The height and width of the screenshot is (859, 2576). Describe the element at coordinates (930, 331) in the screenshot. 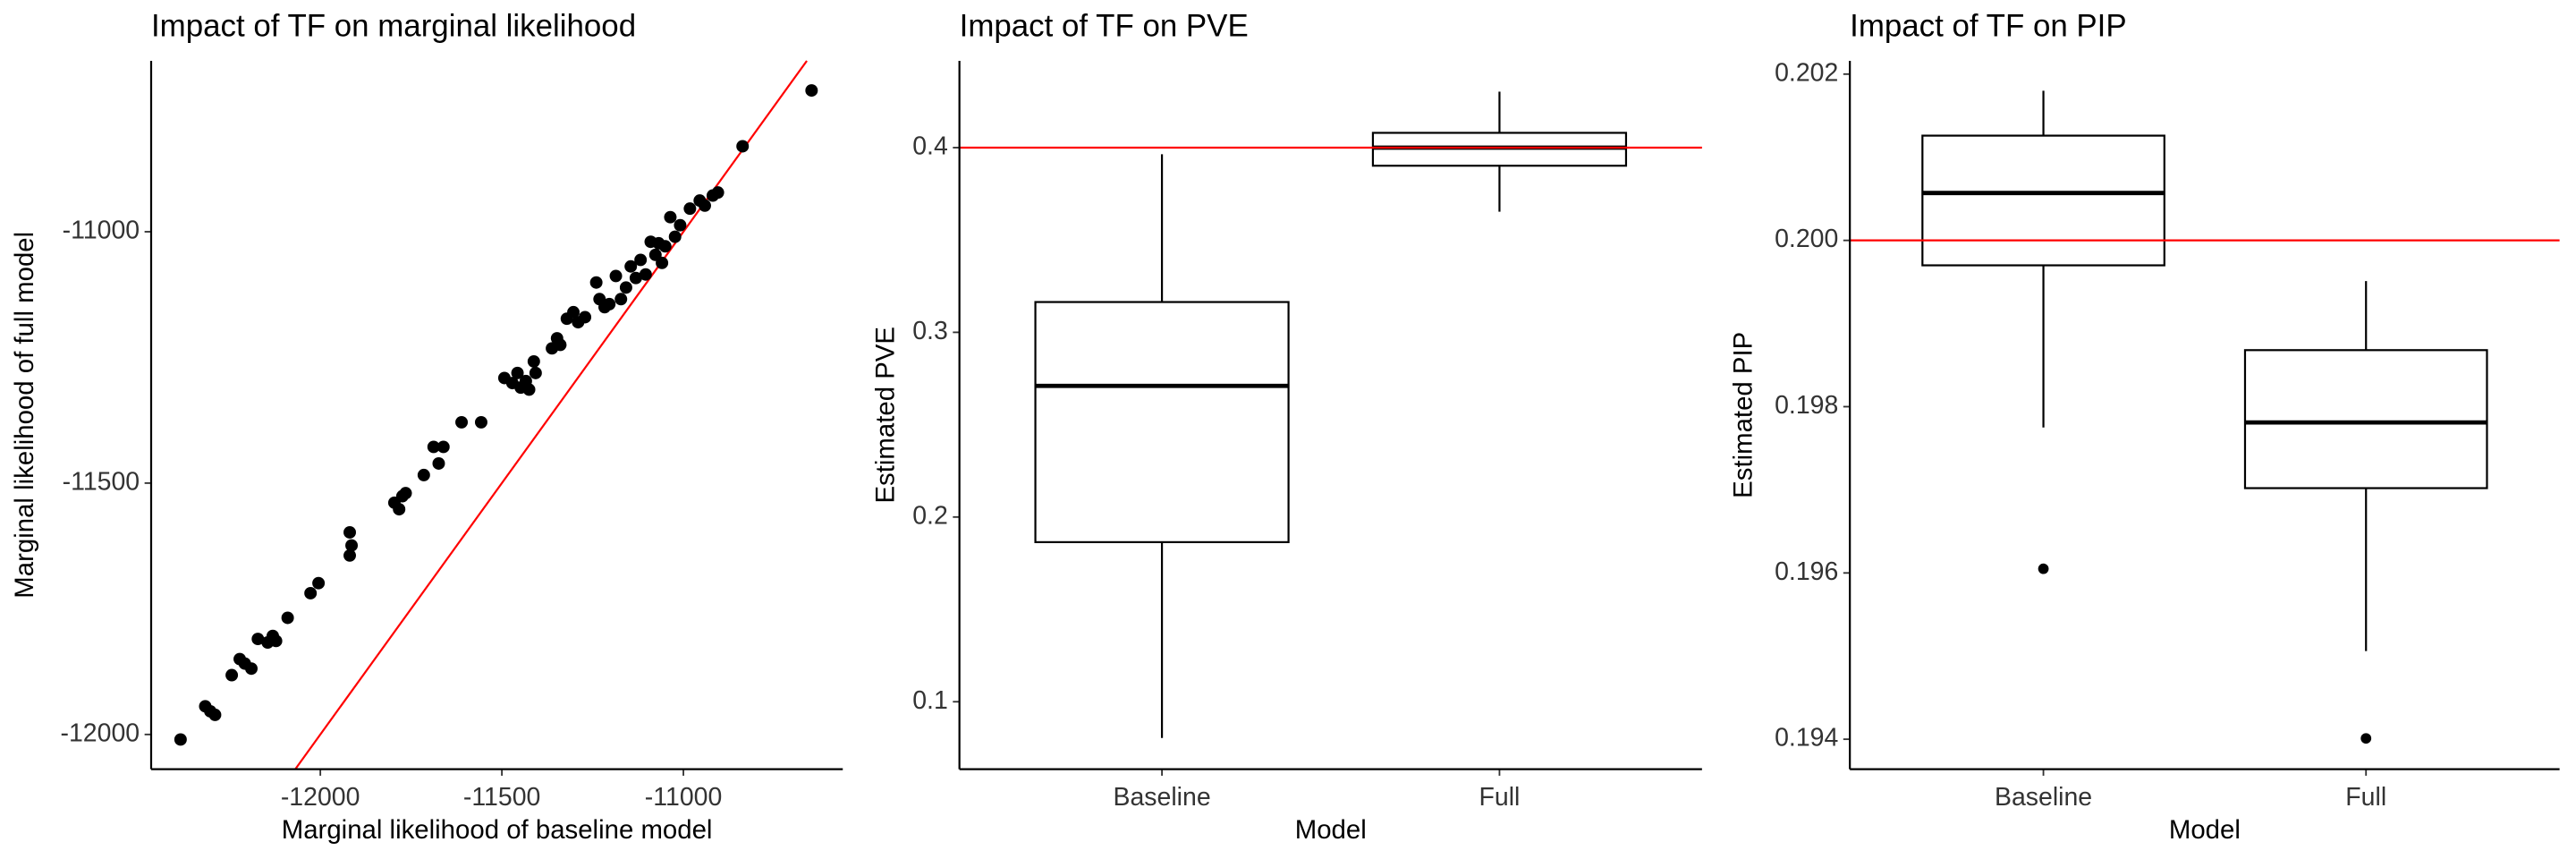

I see `y-tick-label: 0.3` at that location.